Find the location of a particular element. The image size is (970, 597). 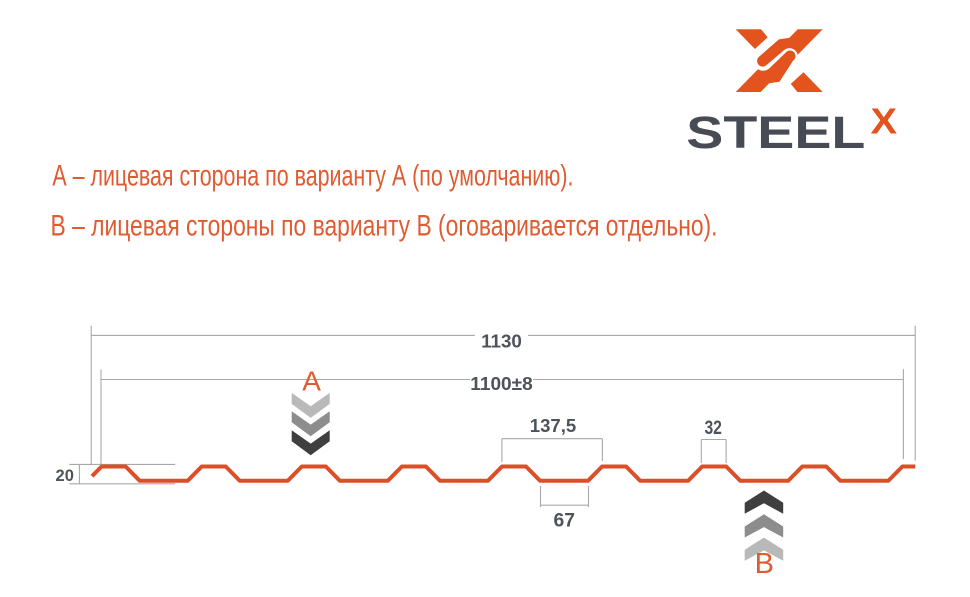

svg-text: В is located at coordinates (764, 564).